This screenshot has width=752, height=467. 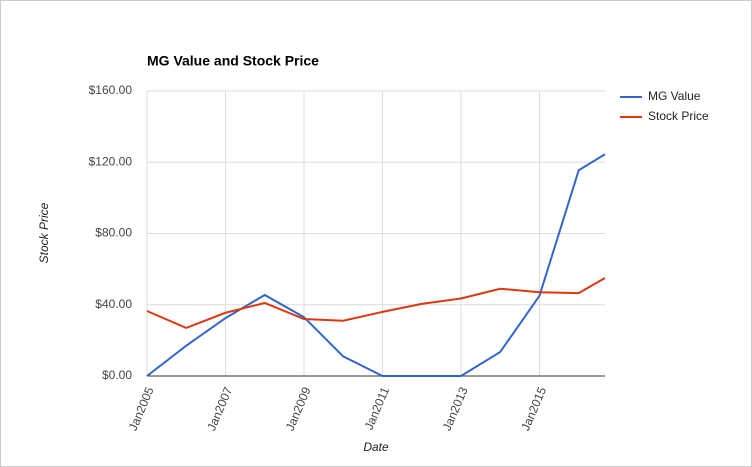 What do you see at coordinates (233, 61) in the screenshot?
I see `chart-title: MG Value and Stock Price` at bounding box center [233, 61].